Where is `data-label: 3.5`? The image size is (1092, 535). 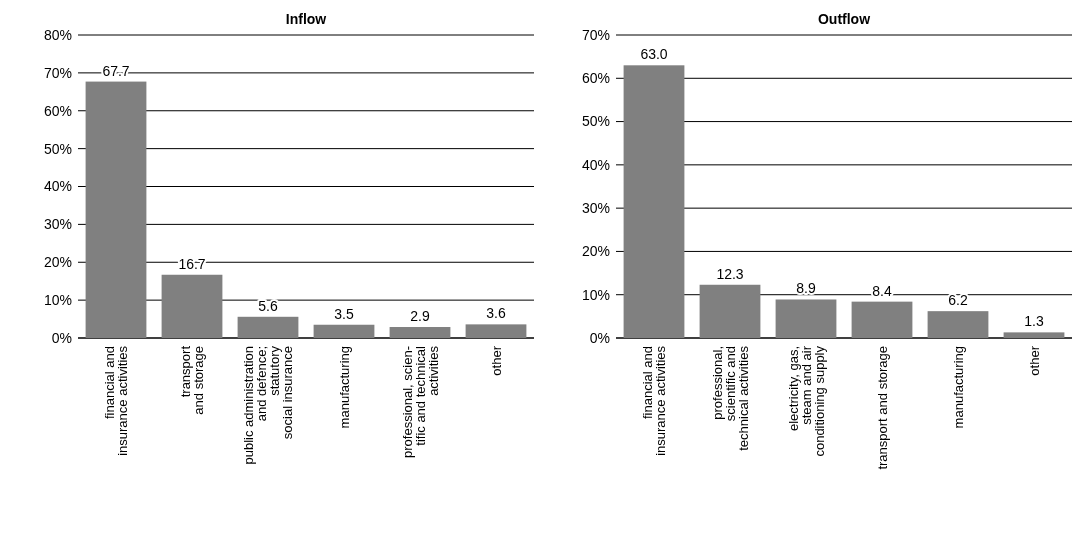
data-label: 3.5 is located at coordinates (344, 313).